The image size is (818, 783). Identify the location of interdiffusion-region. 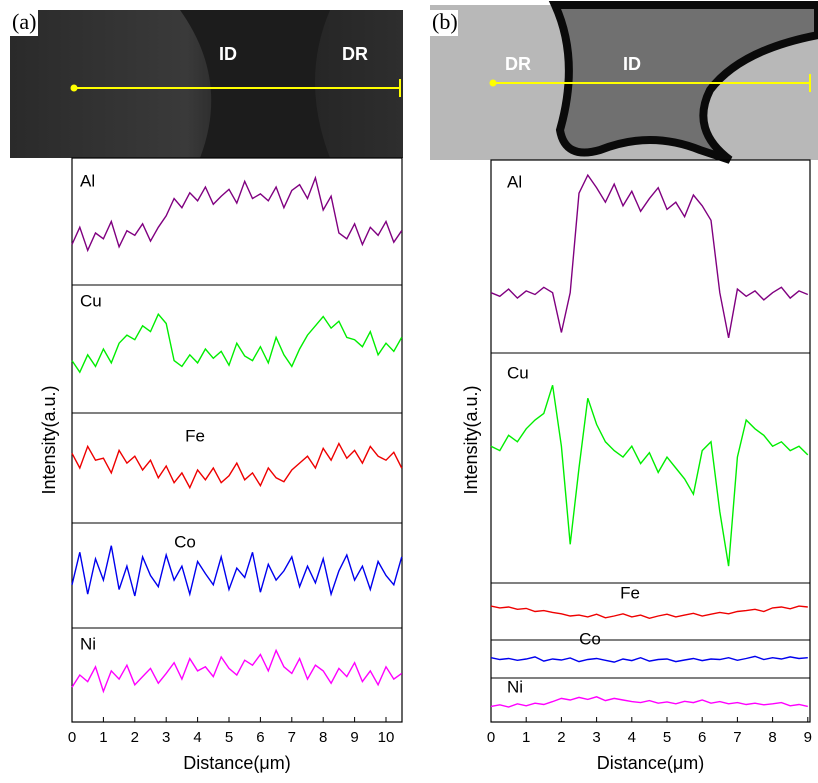
(255, 84).